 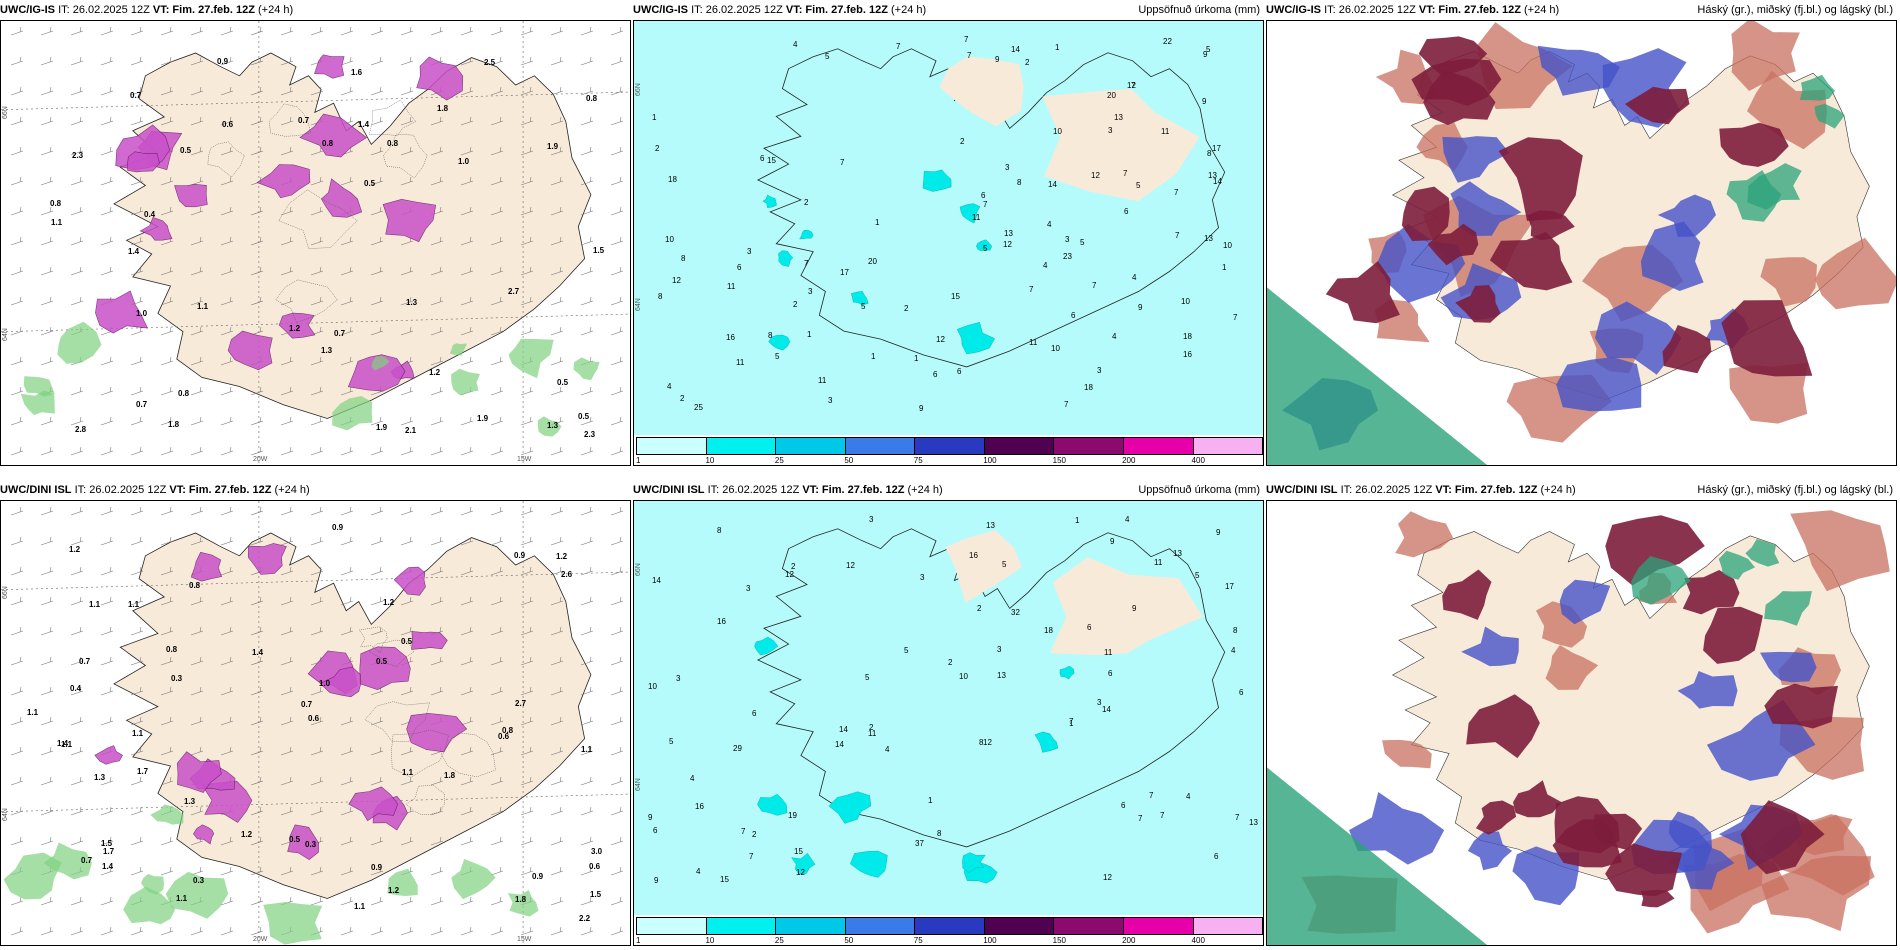 I want to click on heavy-precip-area, so click(x=850, y=807).